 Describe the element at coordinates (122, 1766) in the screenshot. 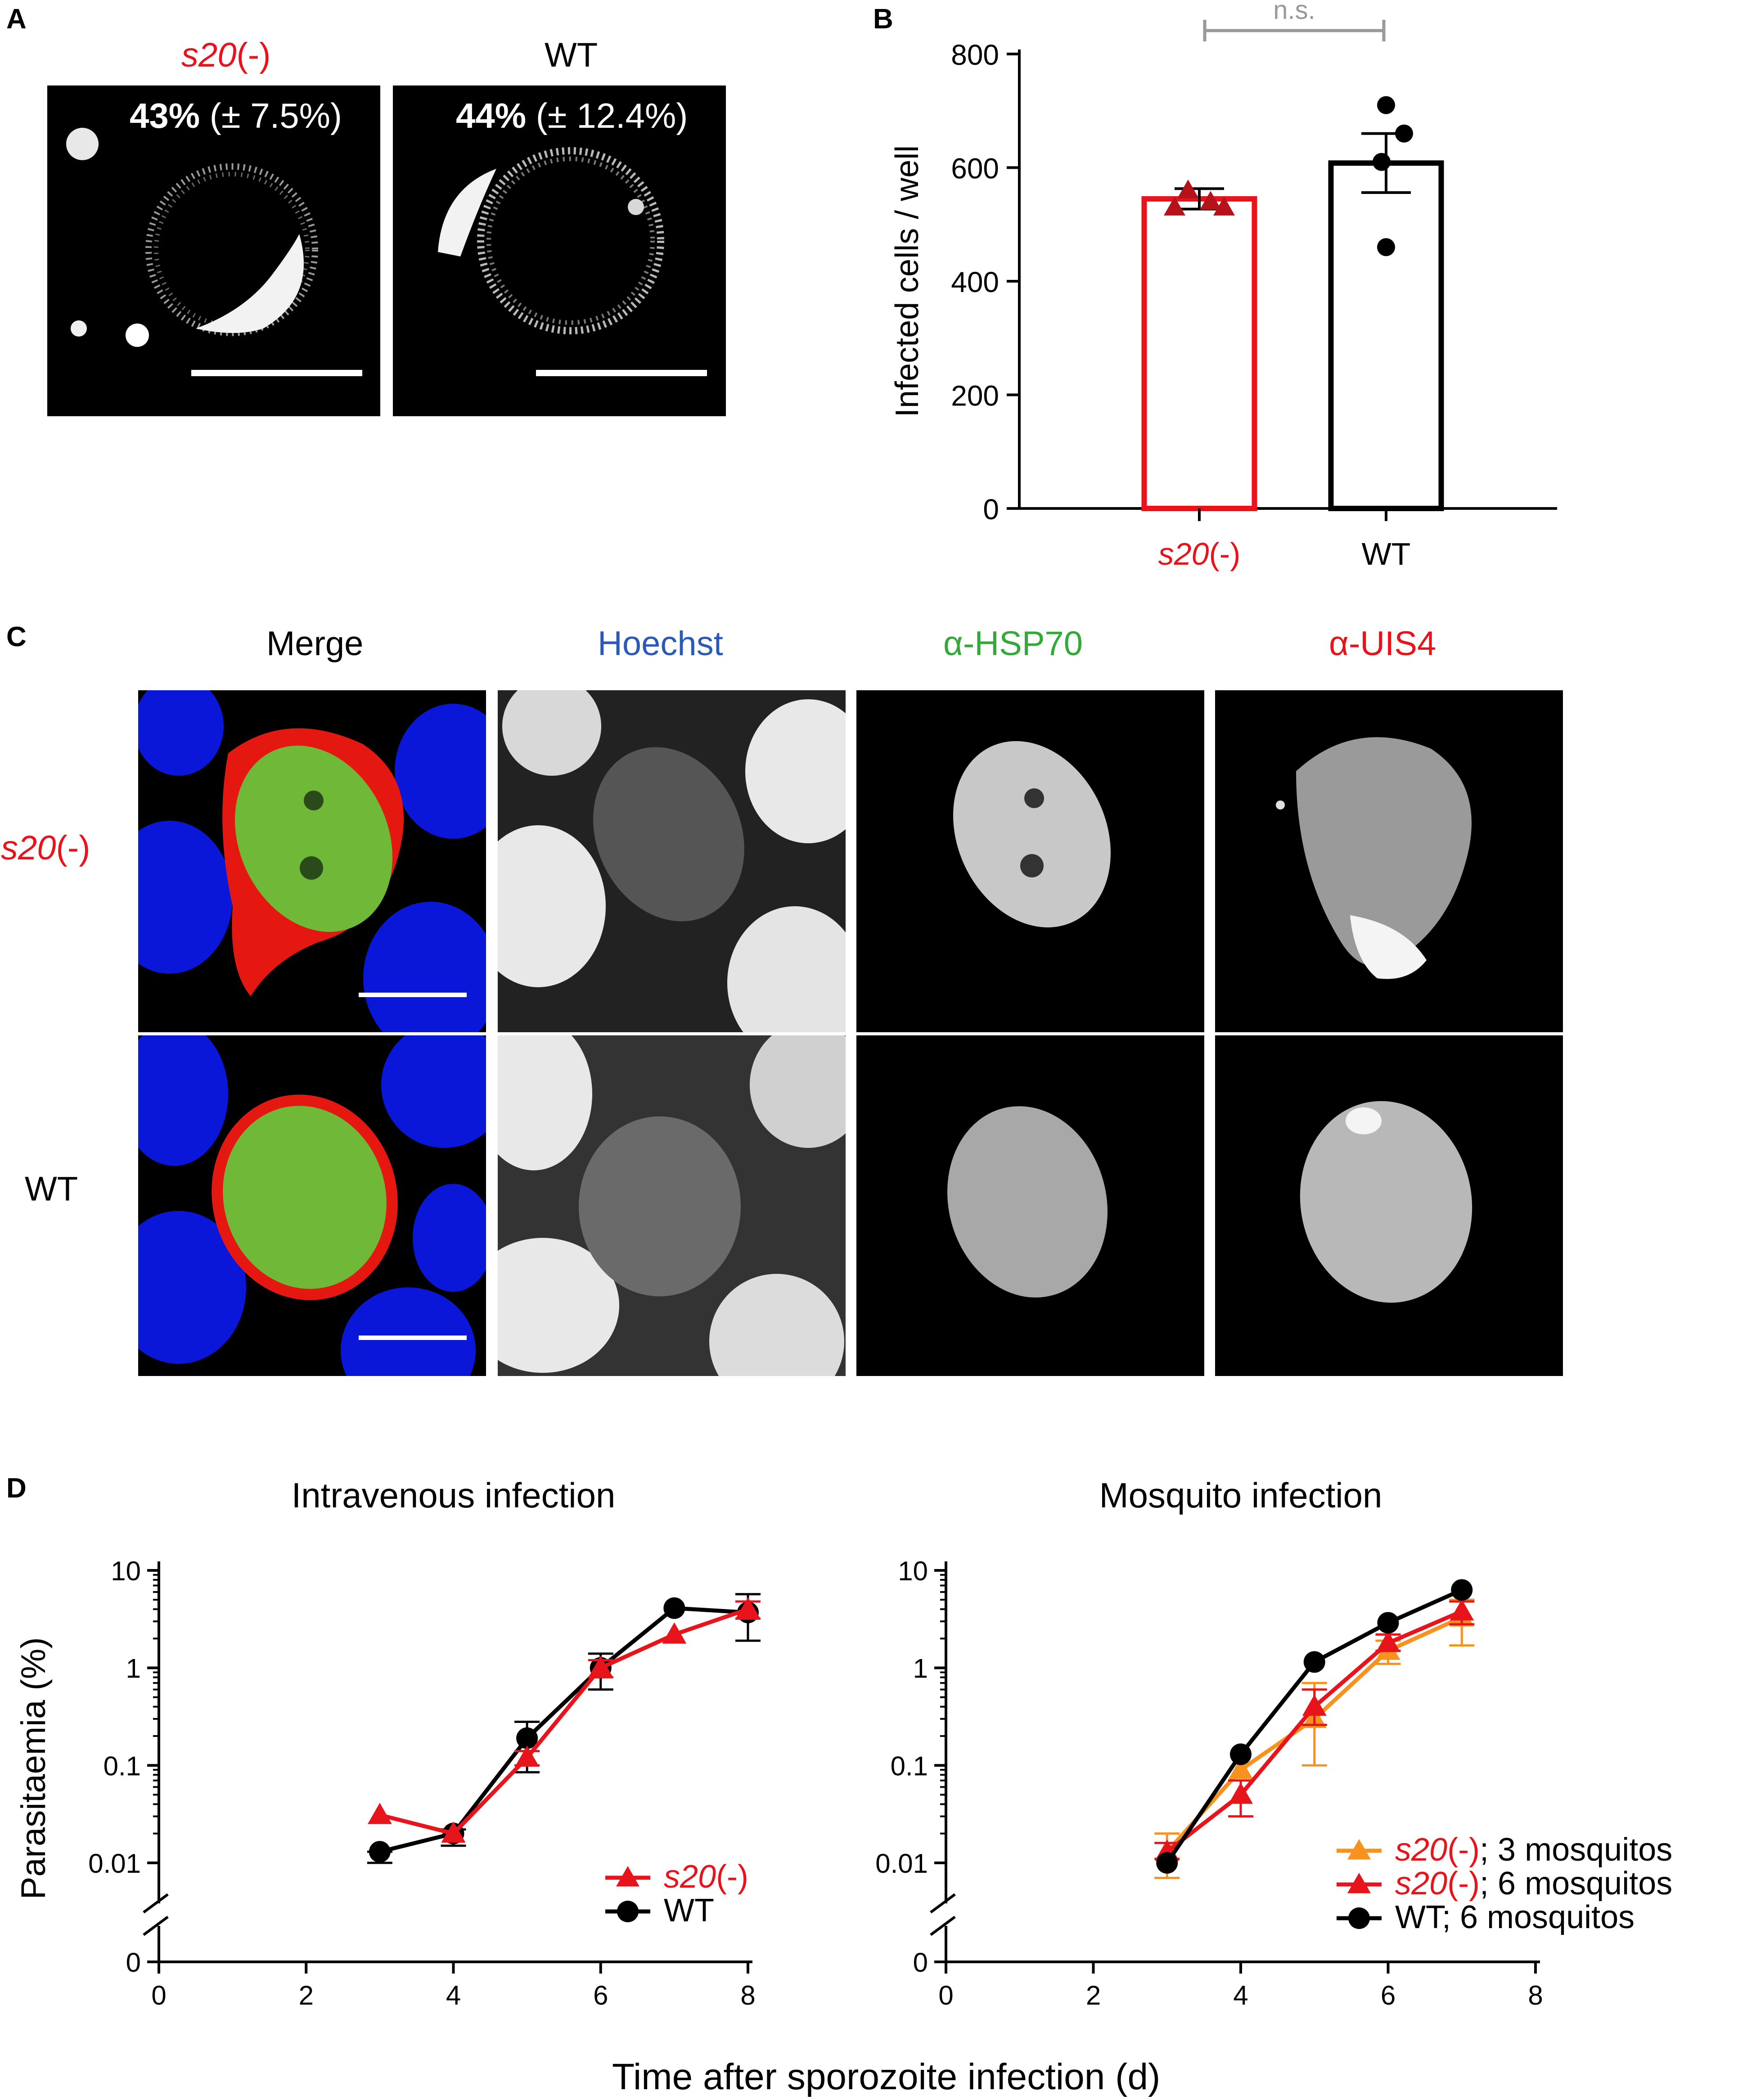

I see `chart-d-left-ytick-label: 0.1` at that location.